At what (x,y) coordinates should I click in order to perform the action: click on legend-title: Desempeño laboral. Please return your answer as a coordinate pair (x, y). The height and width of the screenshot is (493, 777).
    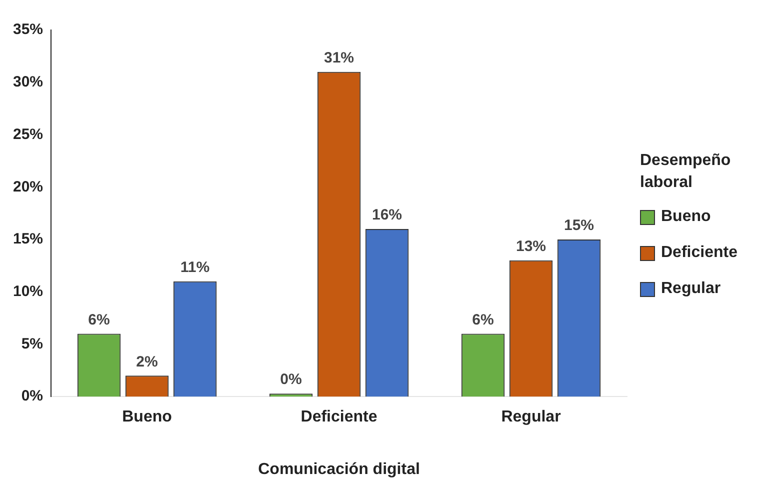
    Looking at the image, I should click on (686, 172).